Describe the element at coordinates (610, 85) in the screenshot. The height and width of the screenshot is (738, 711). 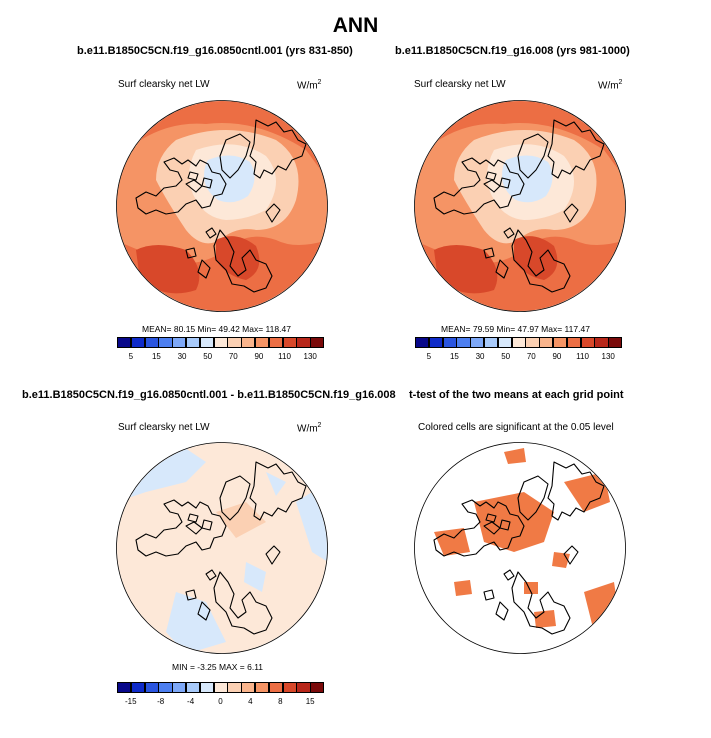
I see `test-units: W/m2` at that location.